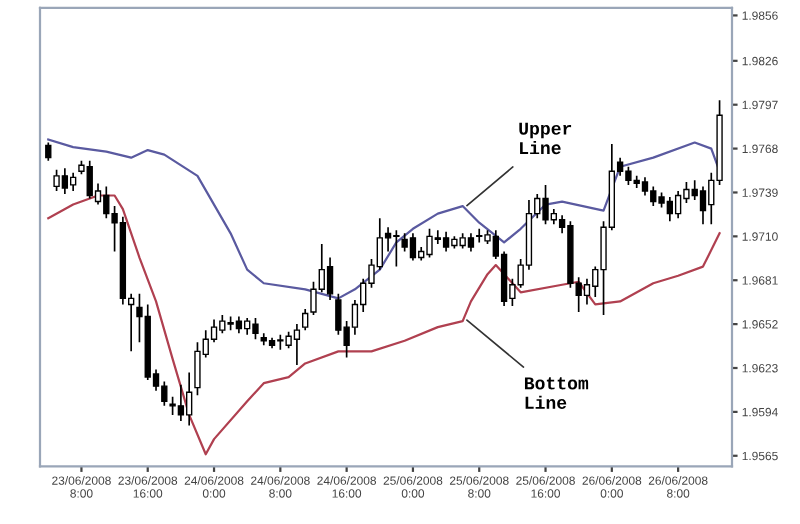 This screenshot has height=524, width=800. What do you see at coordinates (545, 138) in the screenshot?
I see `annotation: Upper Line` at bounding box center [545, 138].